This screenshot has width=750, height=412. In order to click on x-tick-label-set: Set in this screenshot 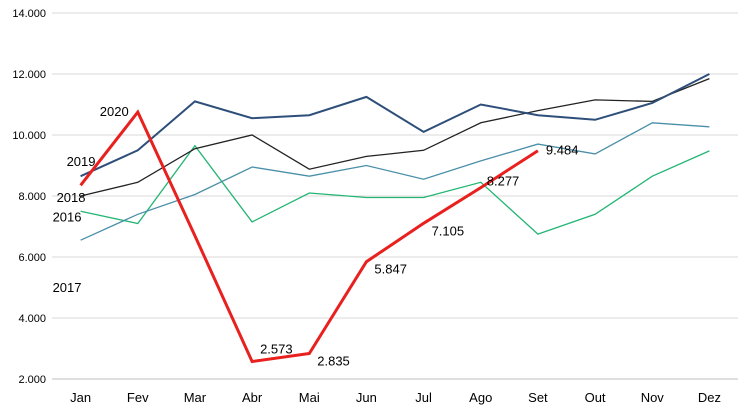, I will do `click(538, 397)`.